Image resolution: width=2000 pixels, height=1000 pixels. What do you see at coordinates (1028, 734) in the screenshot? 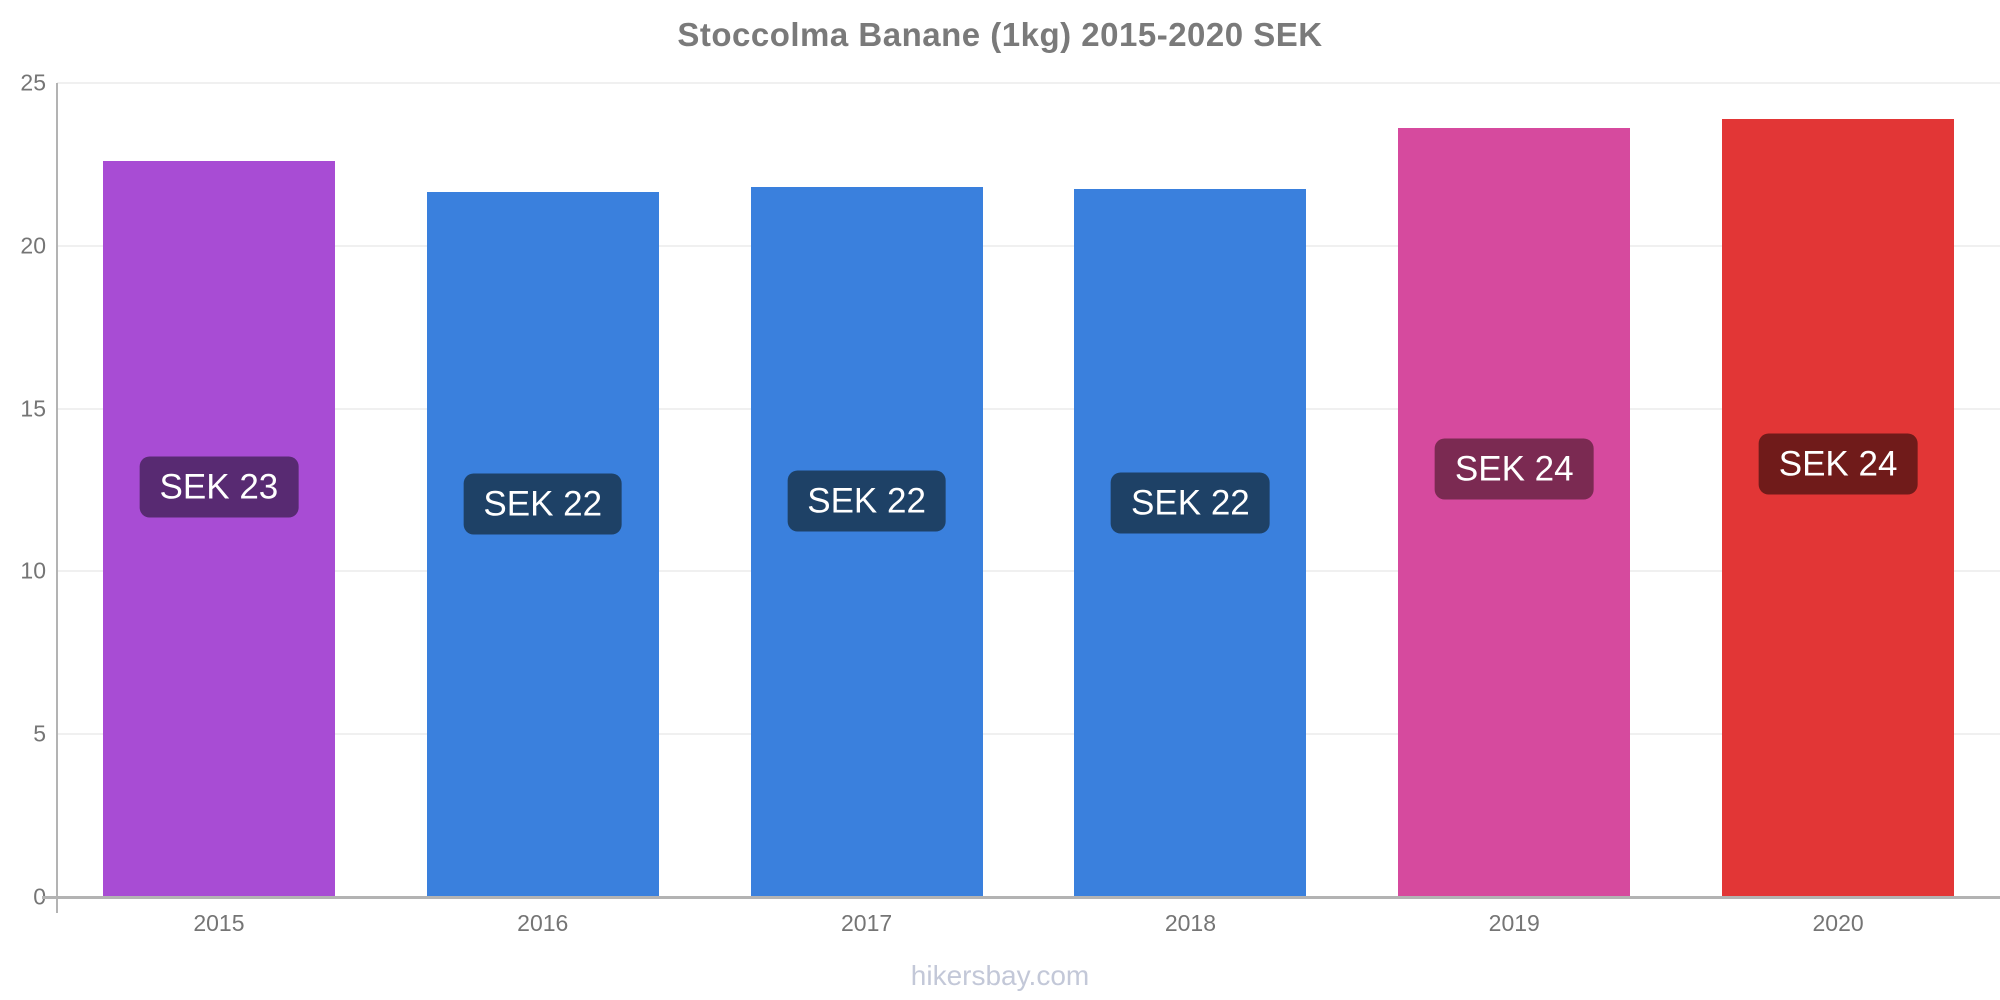
I see `gridline-y5` at bounding box center [1028, 734].